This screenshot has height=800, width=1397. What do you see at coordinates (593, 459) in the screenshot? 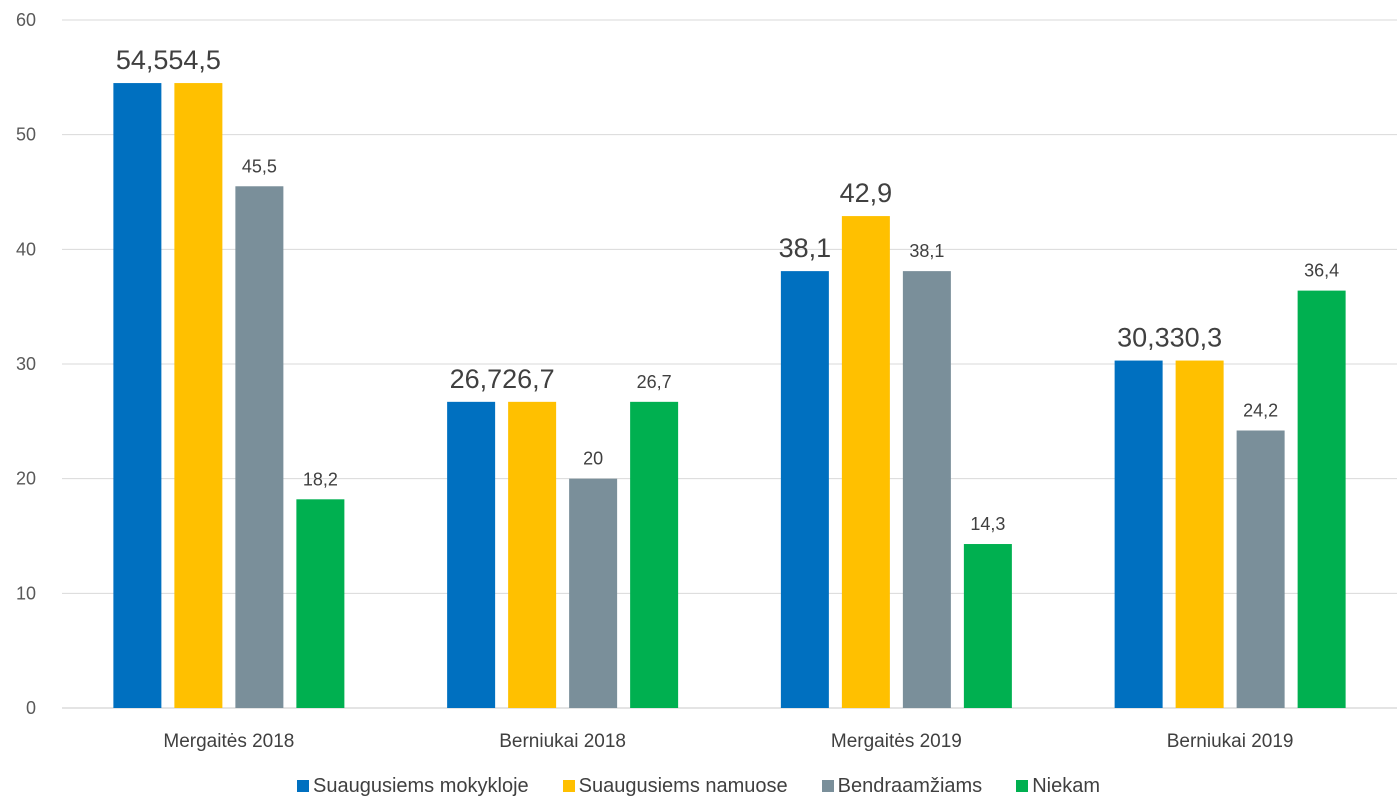
I see `data-label: 20` at bounding box center [593, 459].